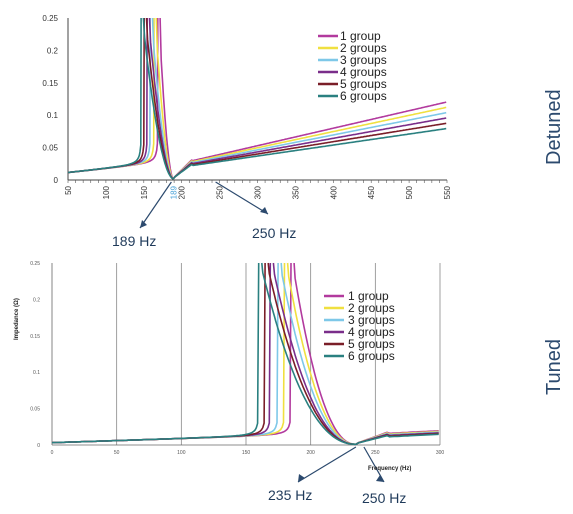 The width and height of the screenshot is (573, 514). What do you see at coordinates (295, 192) in the screenshot?
I see `detuned-x-tick-label: 350` at bounding box center [295, 192].